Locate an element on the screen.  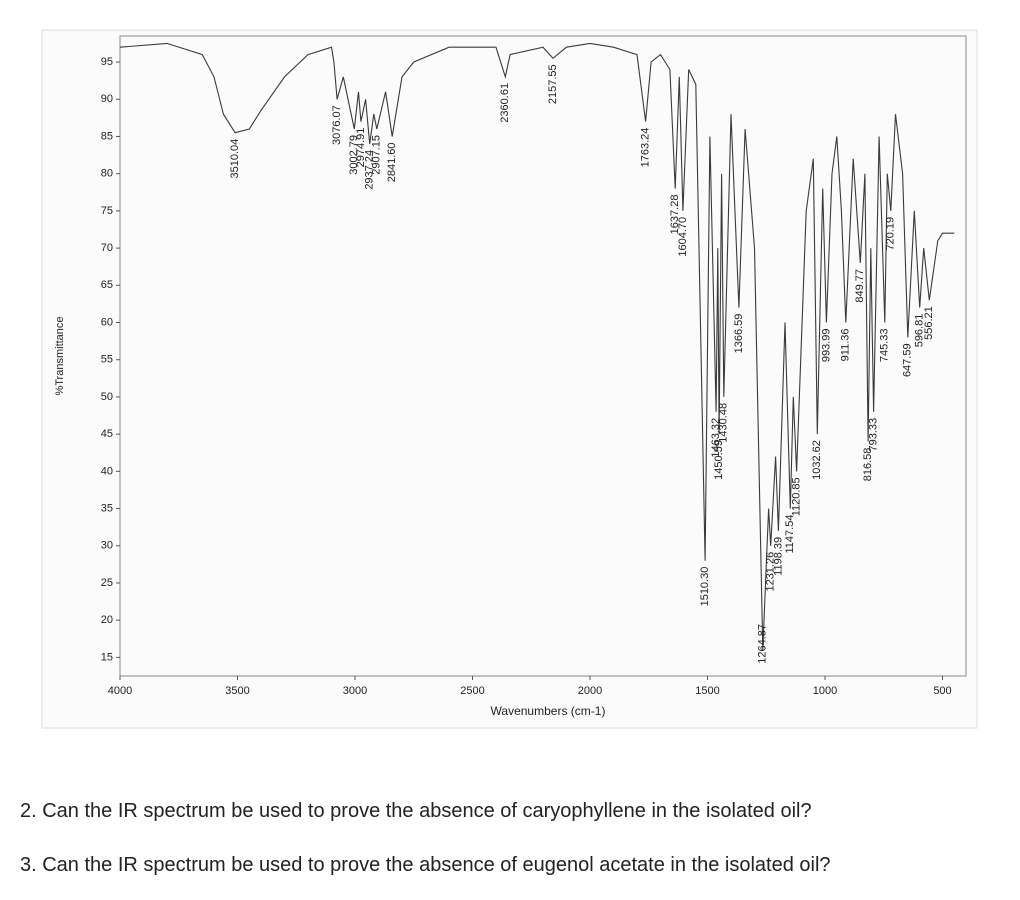
peak-label: 2974.91 is located at coordinates (361, 148).